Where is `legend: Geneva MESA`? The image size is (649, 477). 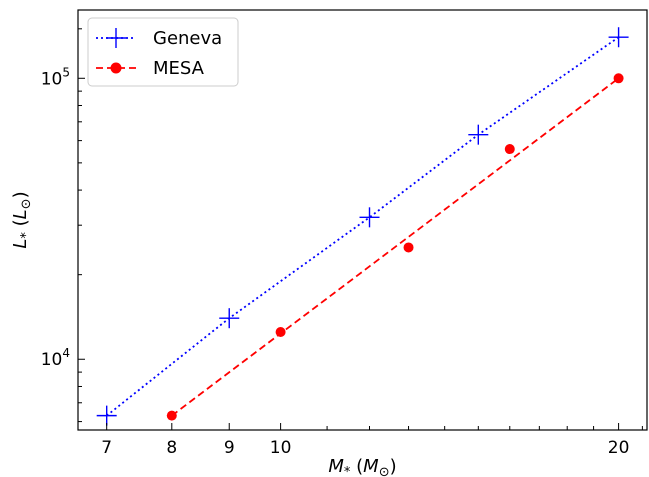
legend: Geneva MESA is located at coordinates (163, 52).